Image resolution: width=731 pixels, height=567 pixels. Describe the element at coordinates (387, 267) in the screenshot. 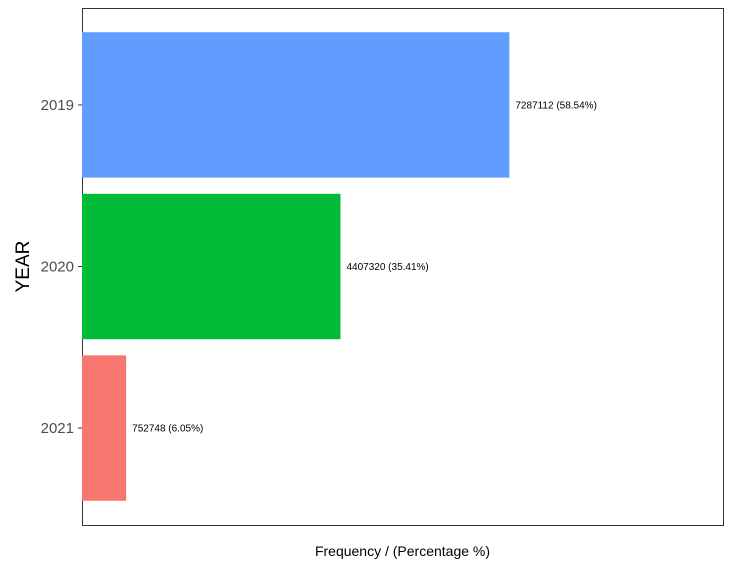

I see `data-label-2020: 4407320 (35.41%)` at that location.